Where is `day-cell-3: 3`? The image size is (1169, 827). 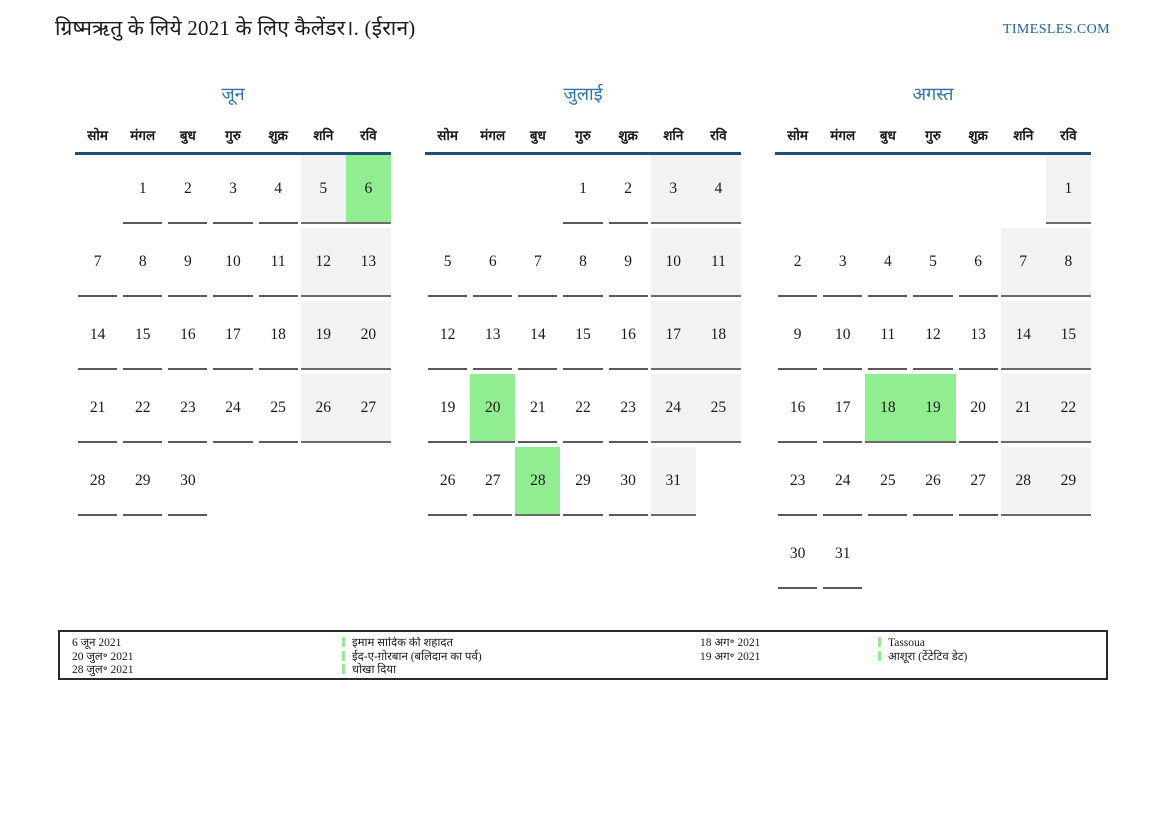
day-cell-3: 3 is located at coordinates (842, 264).